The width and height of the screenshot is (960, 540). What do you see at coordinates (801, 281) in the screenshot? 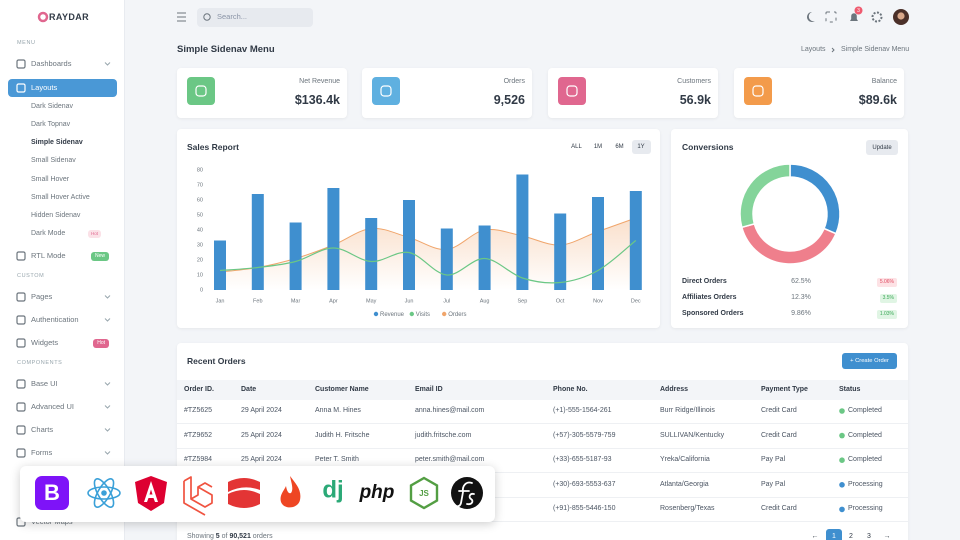
I see `conversion-value: 62.5%` at bounding box center [801, 281].